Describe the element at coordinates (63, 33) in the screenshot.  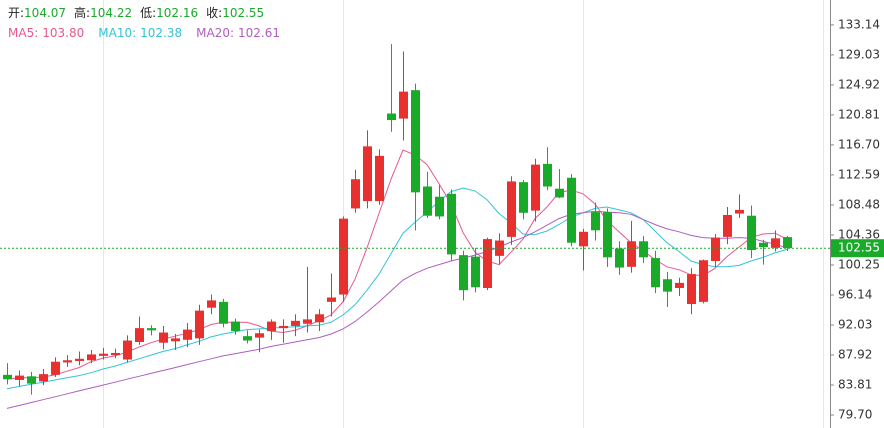
I see `legend-value: 103.80` at that location.